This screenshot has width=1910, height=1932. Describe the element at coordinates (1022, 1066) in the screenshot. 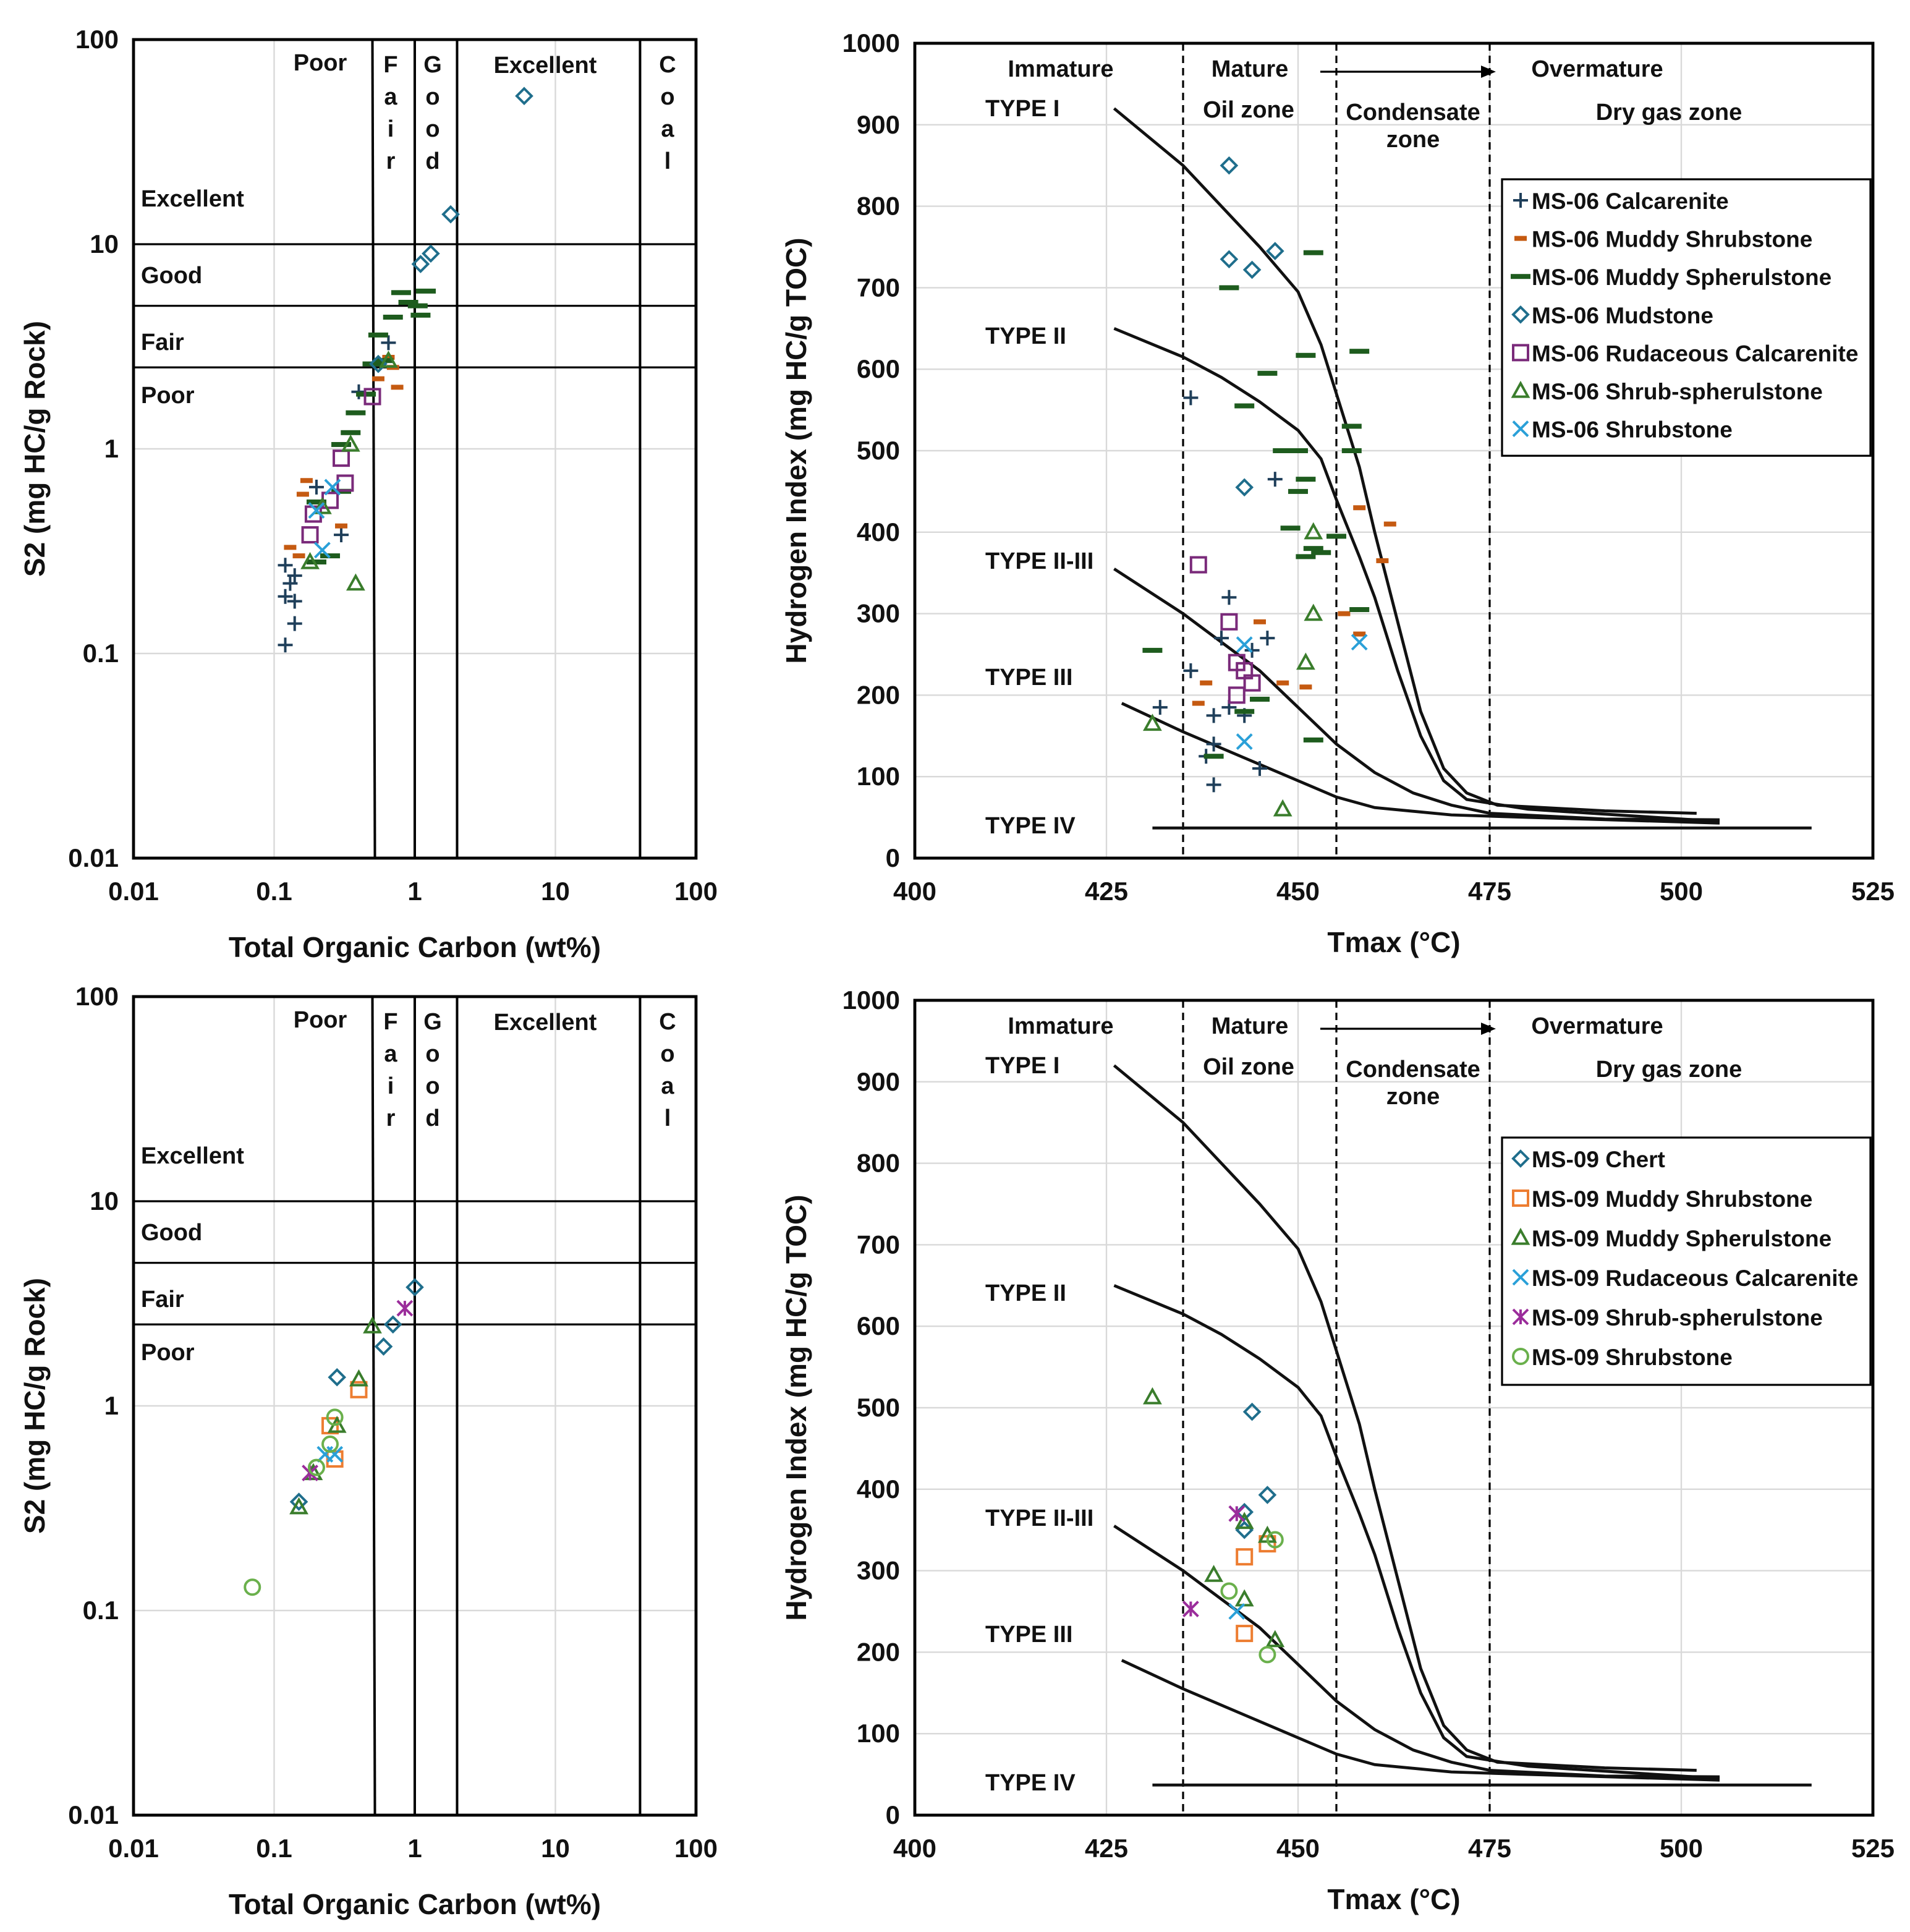

I see `kerogen-type-label: TYPE I` at that location.